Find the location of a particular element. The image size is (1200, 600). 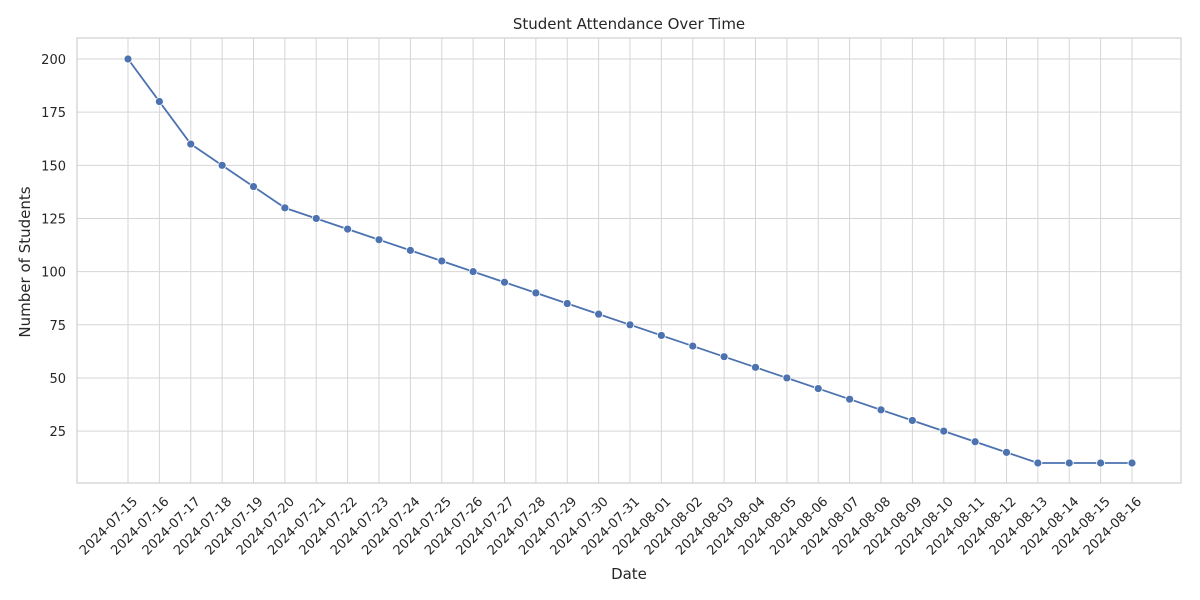

y-tick-label: 25 is located at coordinates (57, 432).